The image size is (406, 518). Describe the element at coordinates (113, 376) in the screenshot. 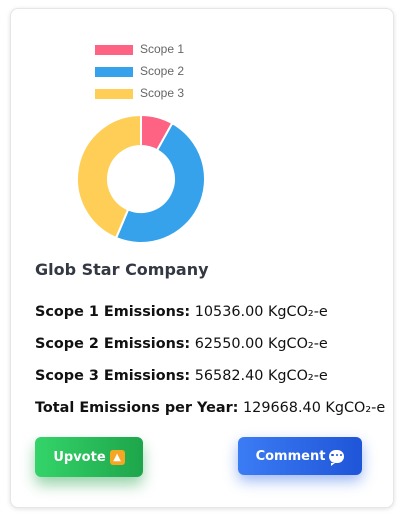

I see `metric-label: Scope 3 Emissions:` at that location.